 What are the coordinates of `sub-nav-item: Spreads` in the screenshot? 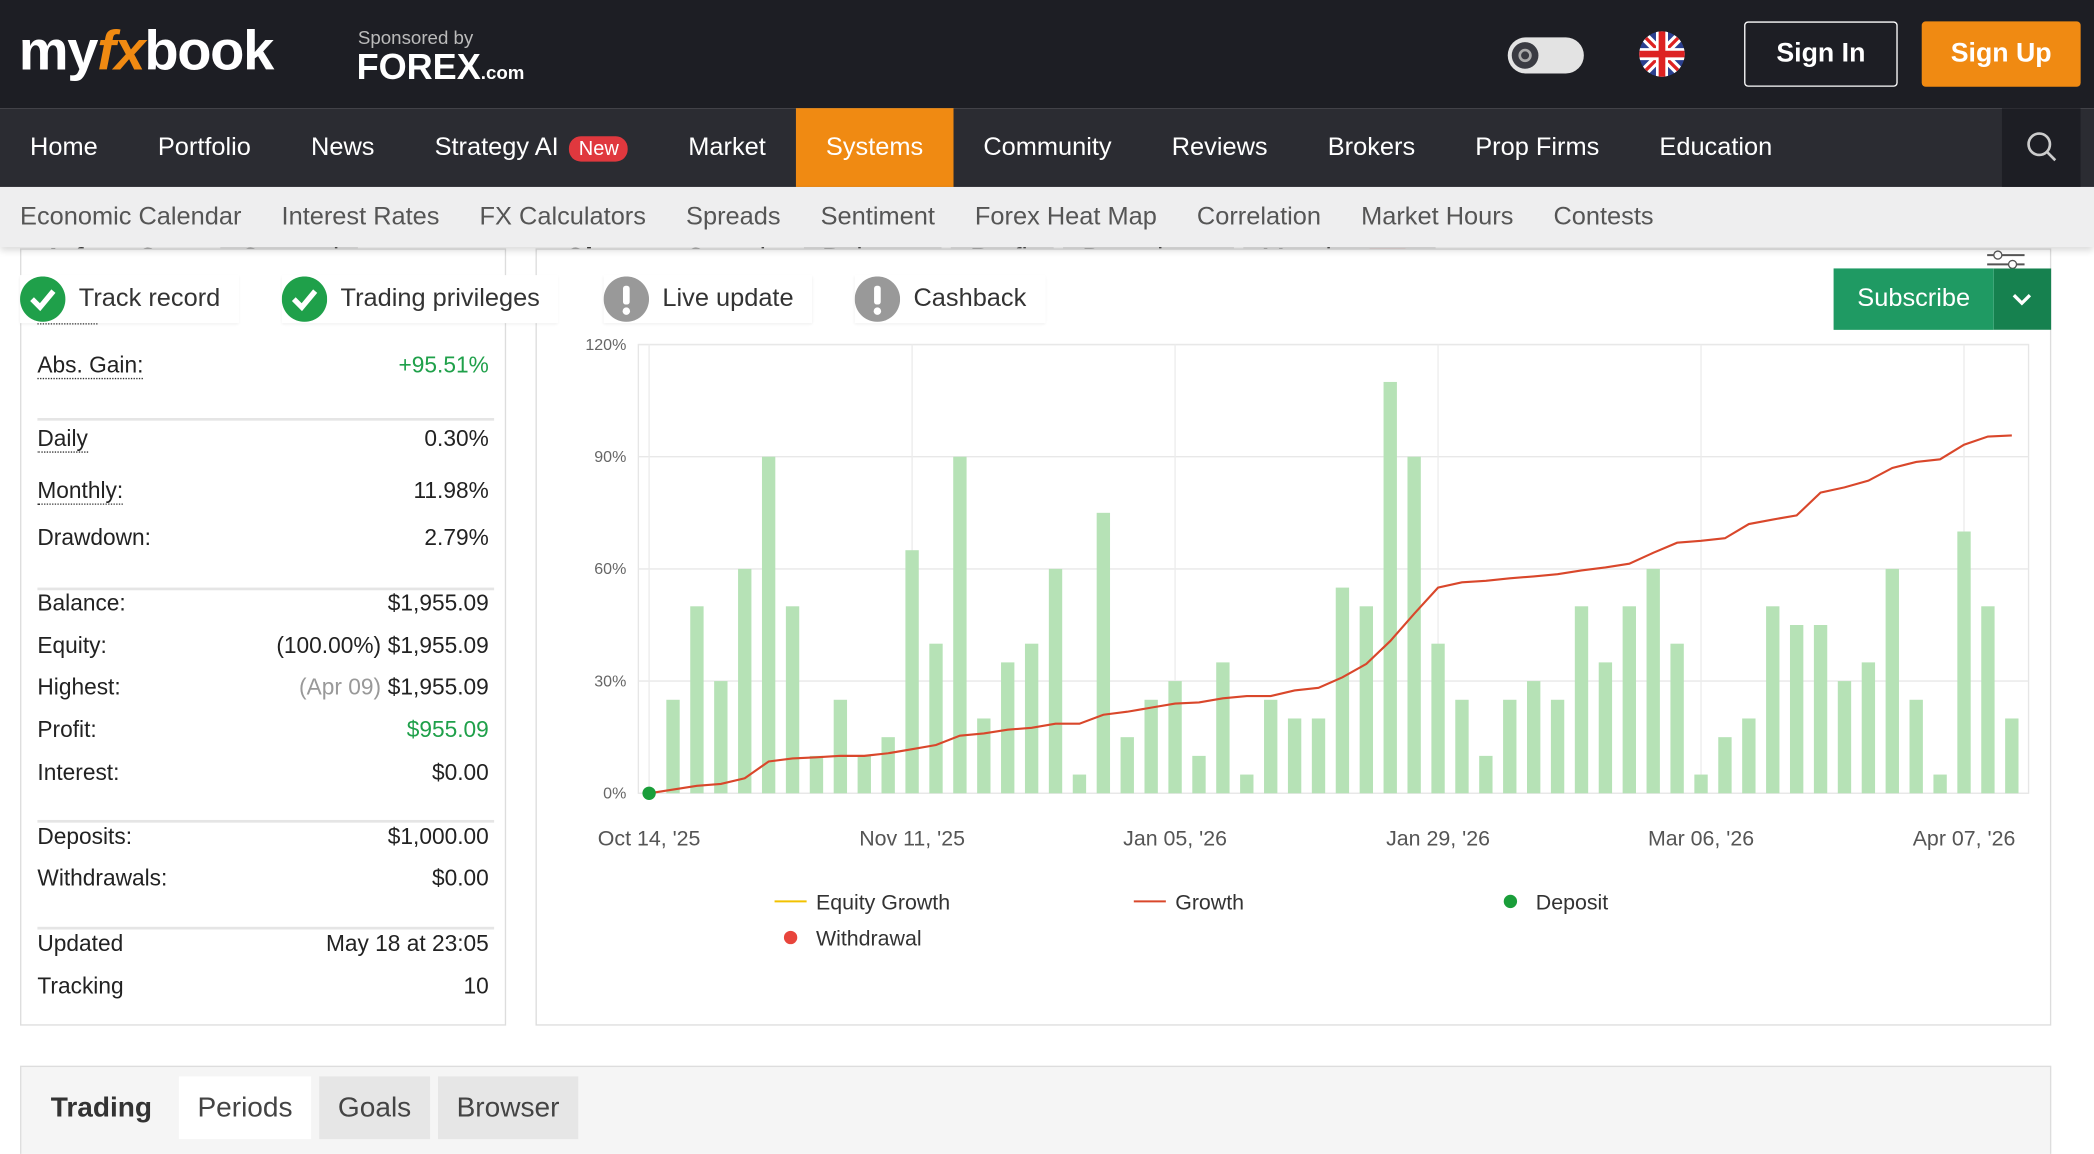 It's located at (733, 216).